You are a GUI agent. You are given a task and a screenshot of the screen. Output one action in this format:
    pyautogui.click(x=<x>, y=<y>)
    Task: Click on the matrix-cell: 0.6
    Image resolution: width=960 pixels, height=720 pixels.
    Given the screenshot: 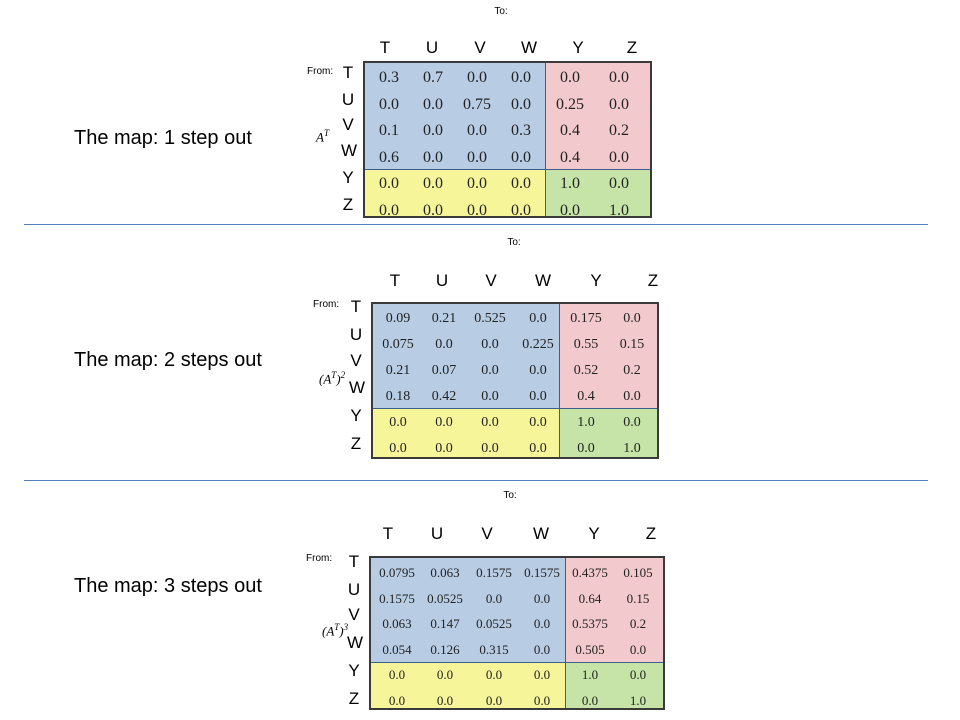 What is the action you would take?
    pyautogui.click(x=389, y=157)
    